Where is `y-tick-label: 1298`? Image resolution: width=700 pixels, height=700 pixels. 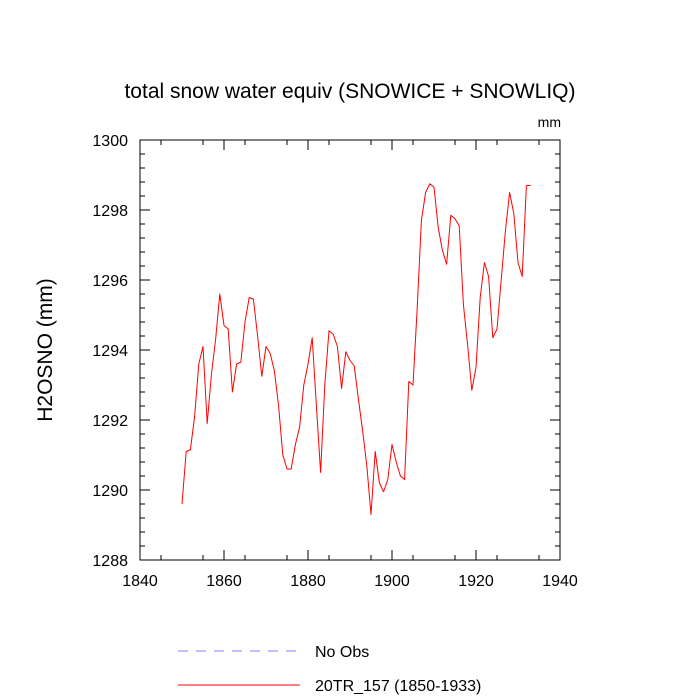 y-tick-label: 1298 is located at coordinates (110, 211).